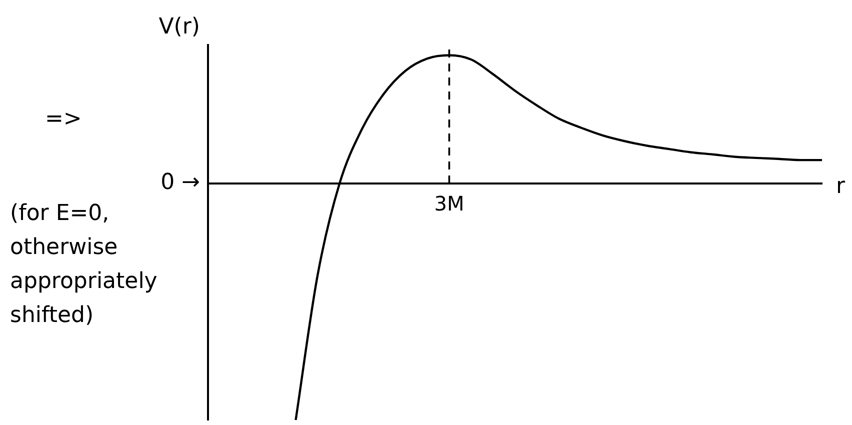 Image resolution: width=852 pixels, height=425 pixels. Describe the element at coordinates (449, 204) in the screenshot. I see `annotation: 3M` at that location.